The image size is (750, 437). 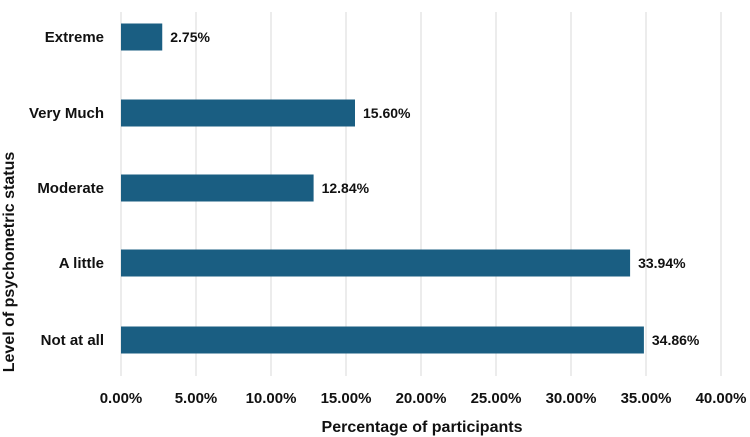 I want to click on x-tick-label: 5.00%, so click(x=196, y=398).